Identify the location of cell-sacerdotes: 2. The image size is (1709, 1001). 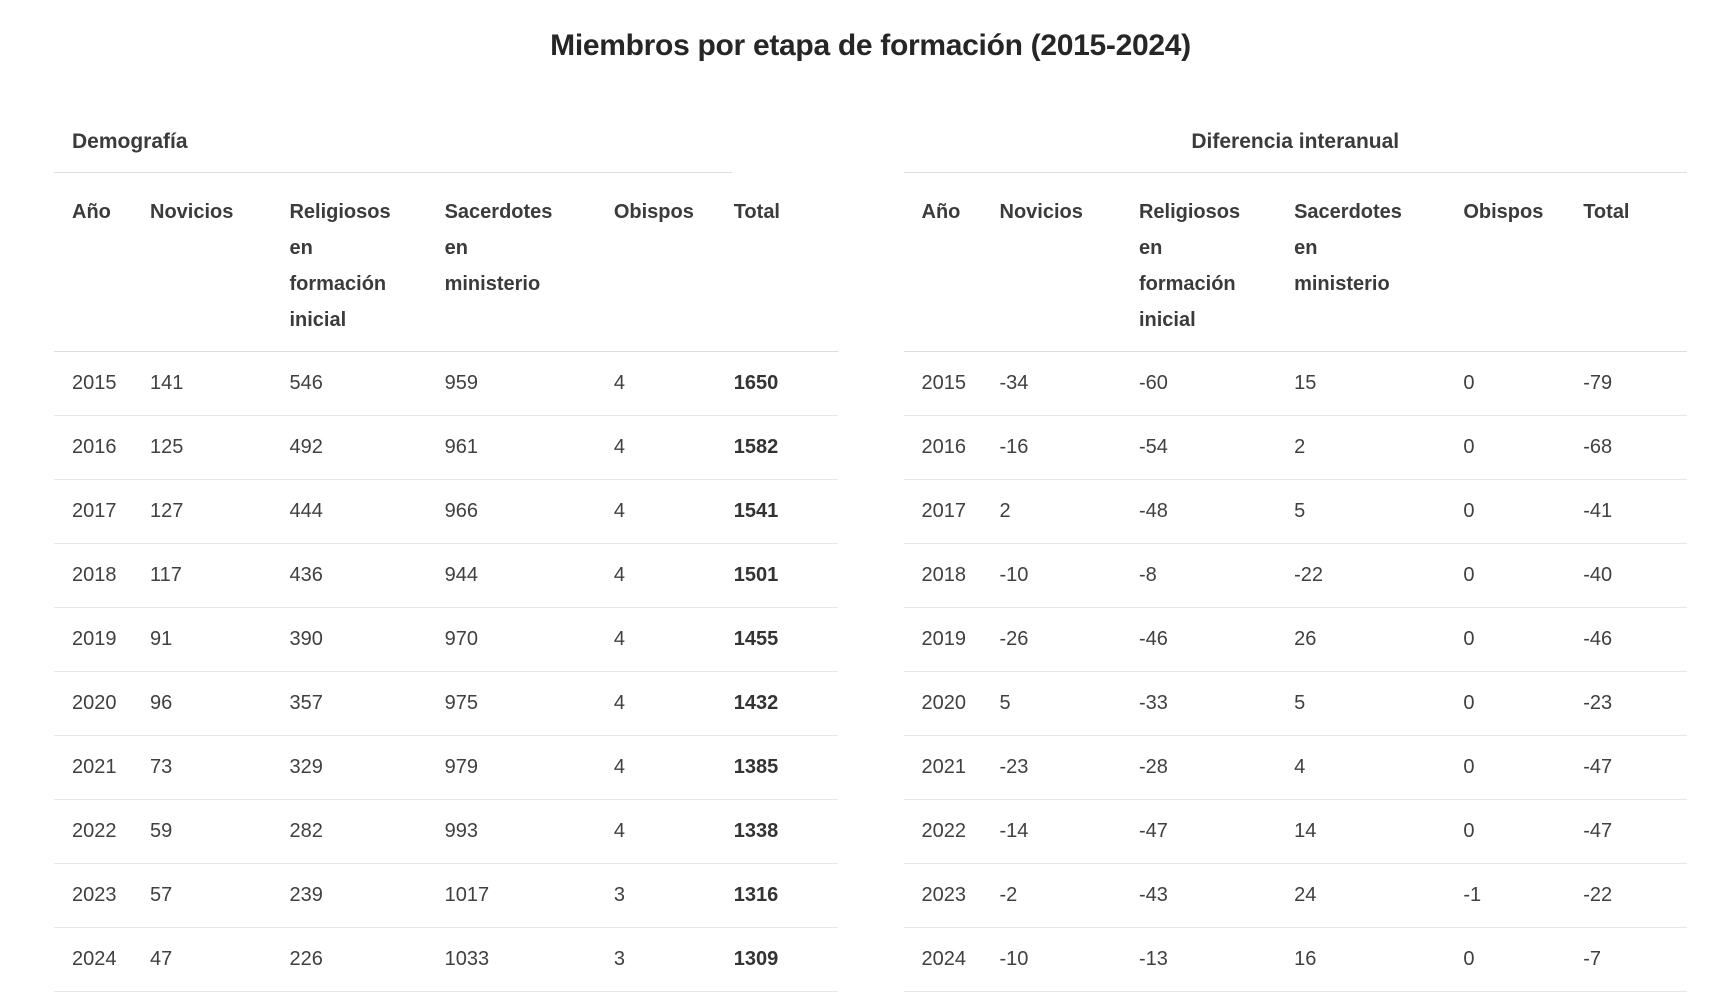
(1377, 447).